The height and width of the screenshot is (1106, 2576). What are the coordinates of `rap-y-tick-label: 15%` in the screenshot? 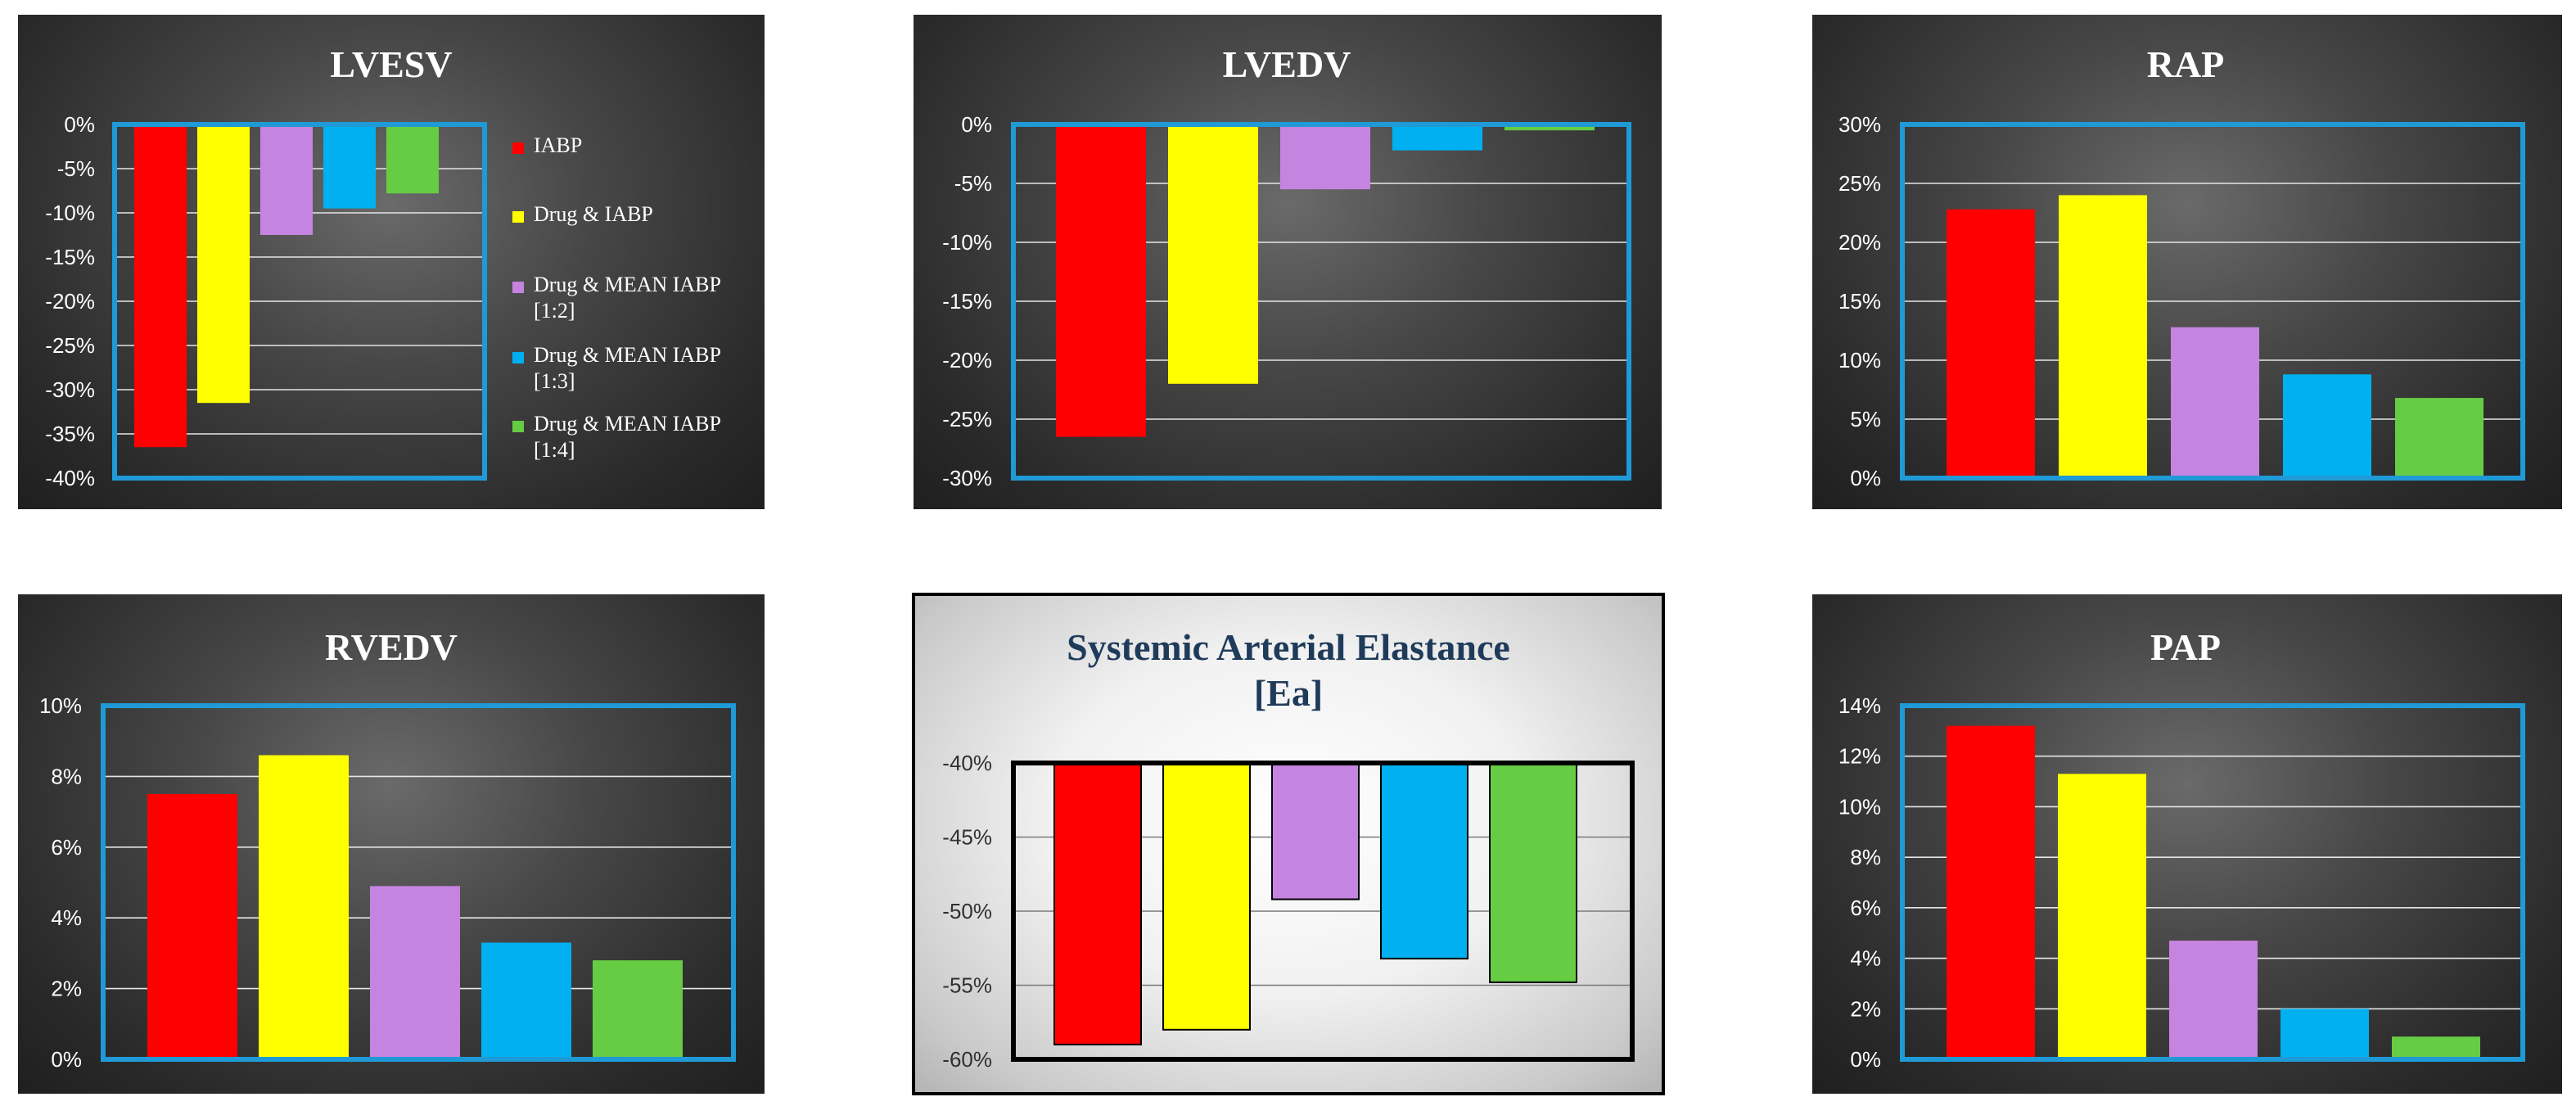 It's located at (1859, 302).